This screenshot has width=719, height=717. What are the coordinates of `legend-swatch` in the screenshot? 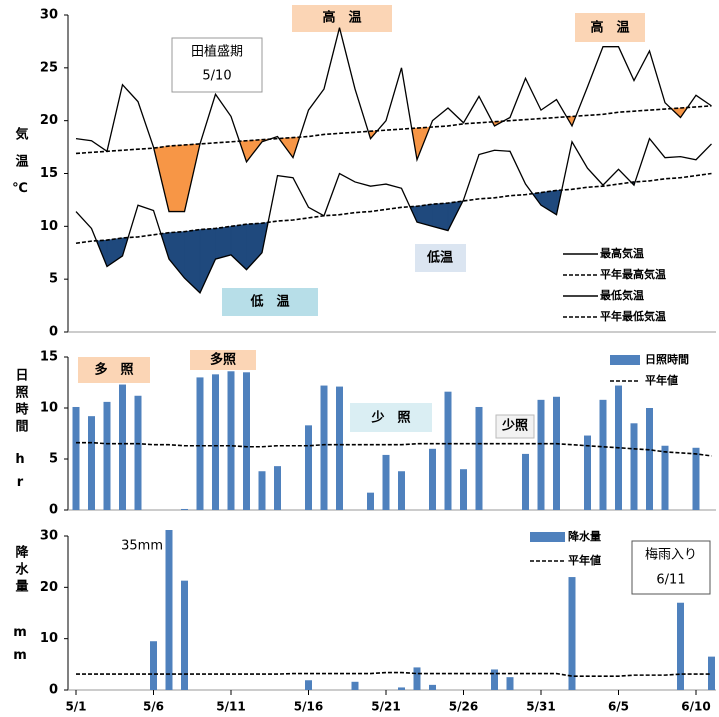 It's located at (547, 537).